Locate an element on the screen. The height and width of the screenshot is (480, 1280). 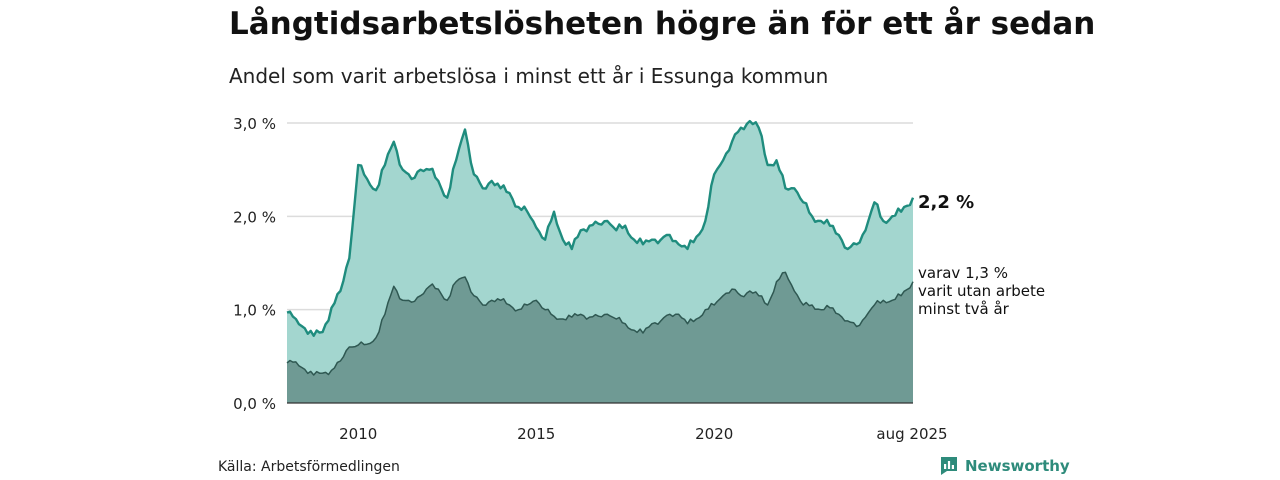
brand-logo: Newsworthy is located at coordinates (1004, 466).